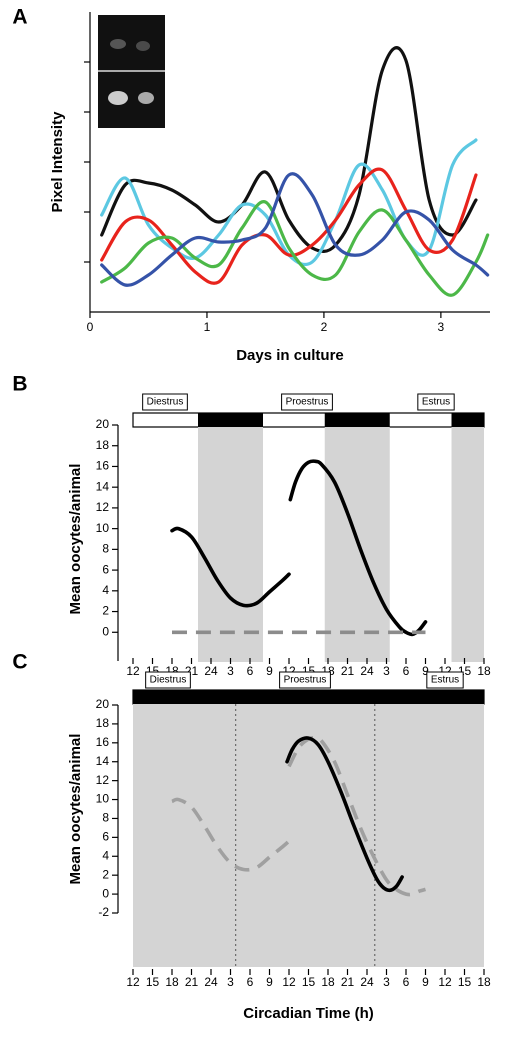 The height and width of the screenshot is (1055, 510). I want to click on panel-label: A, so click(19, 17).